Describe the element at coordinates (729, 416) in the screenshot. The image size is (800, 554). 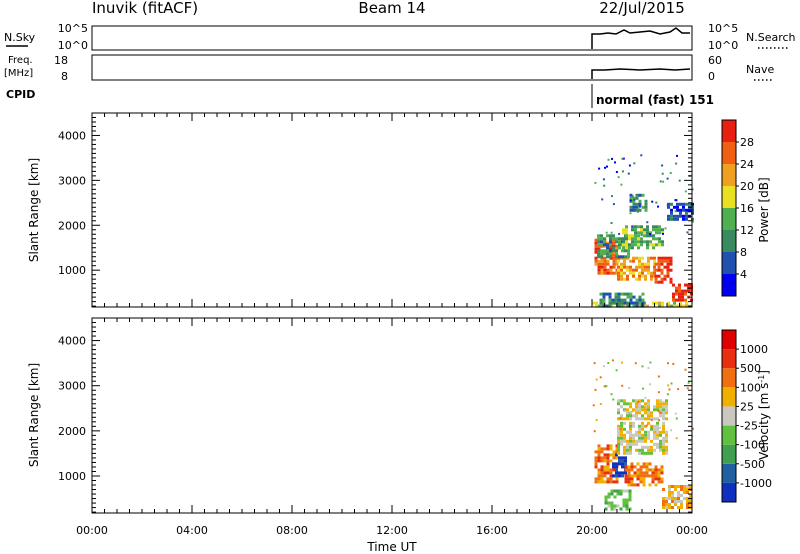
I see `colorbar-frame` at that location.